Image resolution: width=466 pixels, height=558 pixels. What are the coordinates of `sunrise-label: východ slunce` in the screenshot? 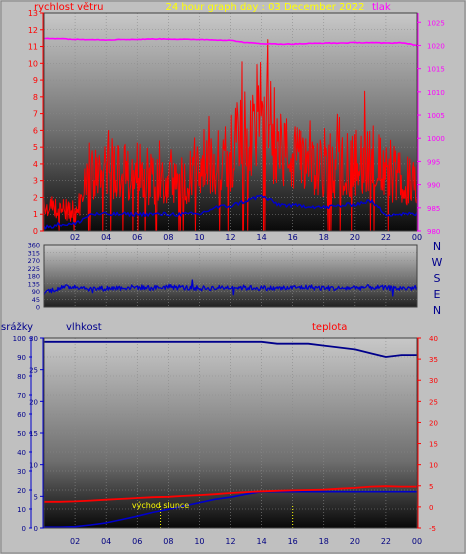 It's located at (160, 505).